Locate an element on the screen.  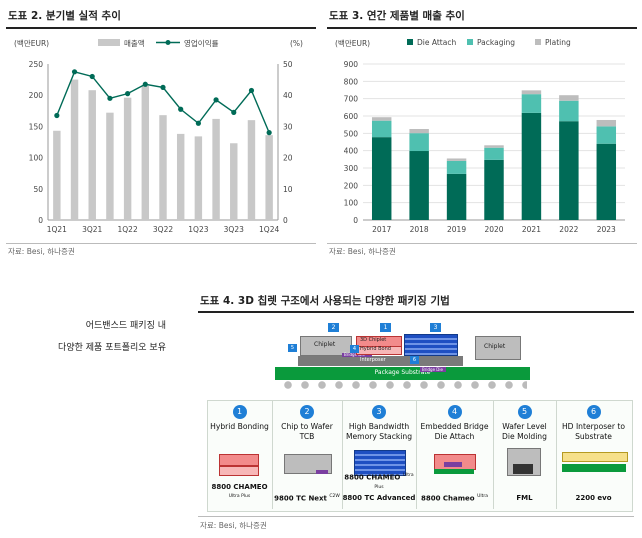
left-chart-top-rule is located at coordinates (161, 28).